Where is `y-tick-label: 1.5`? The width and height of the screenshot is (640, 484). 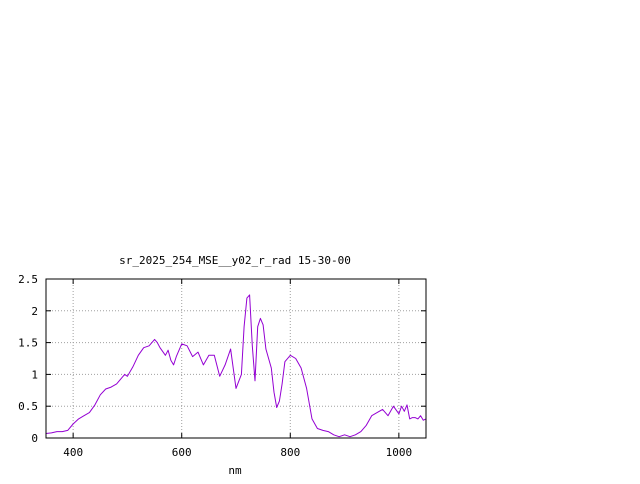
y-tick-label: 1.5 is located at coordinates (28, 343).